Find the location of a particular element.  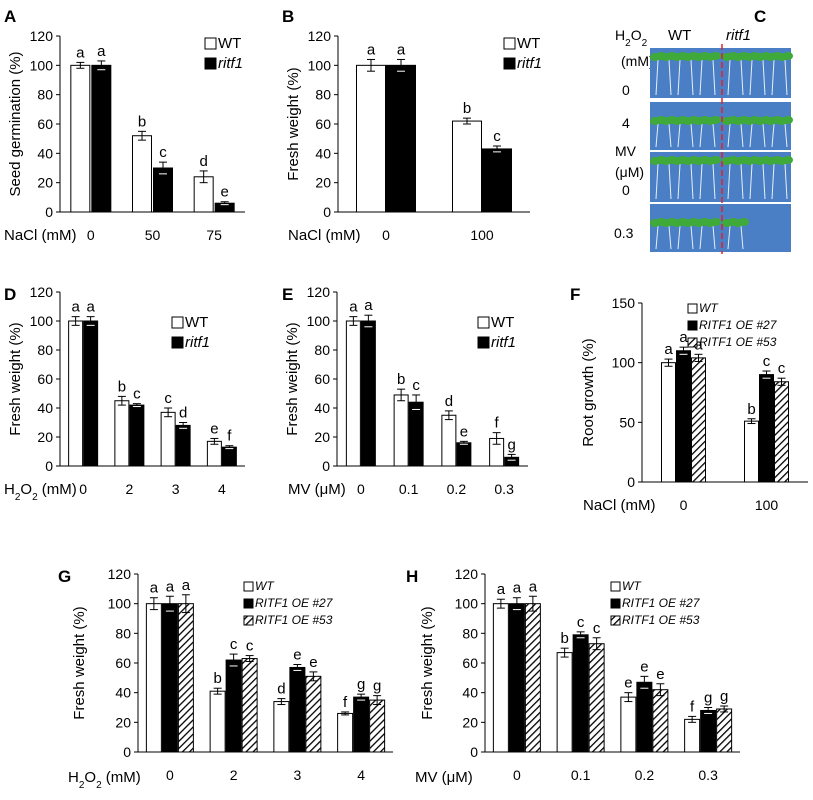

y-tick-label: 40 is located at coordinates (45, 153).